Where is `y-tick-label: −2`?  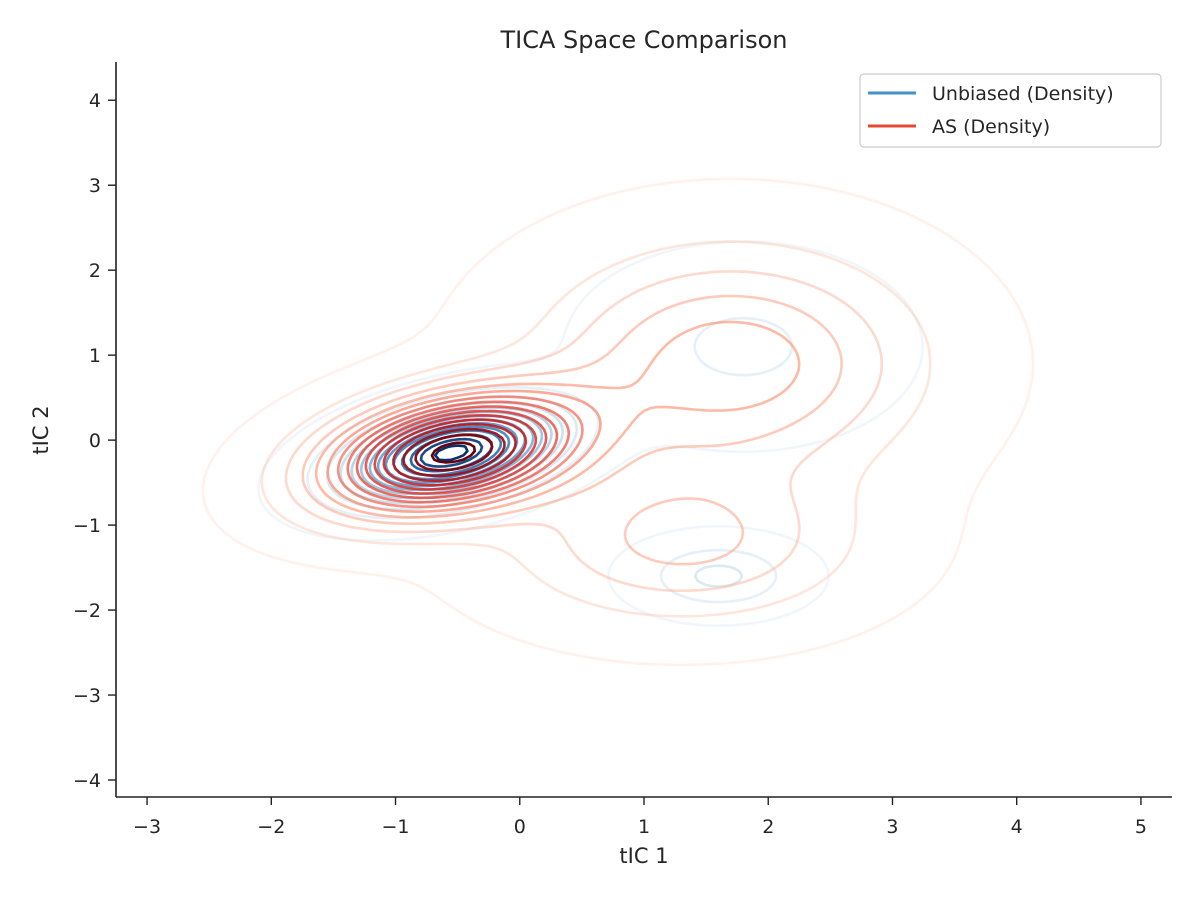 y-tick-label: −2 is located at coordinates (87, 611).